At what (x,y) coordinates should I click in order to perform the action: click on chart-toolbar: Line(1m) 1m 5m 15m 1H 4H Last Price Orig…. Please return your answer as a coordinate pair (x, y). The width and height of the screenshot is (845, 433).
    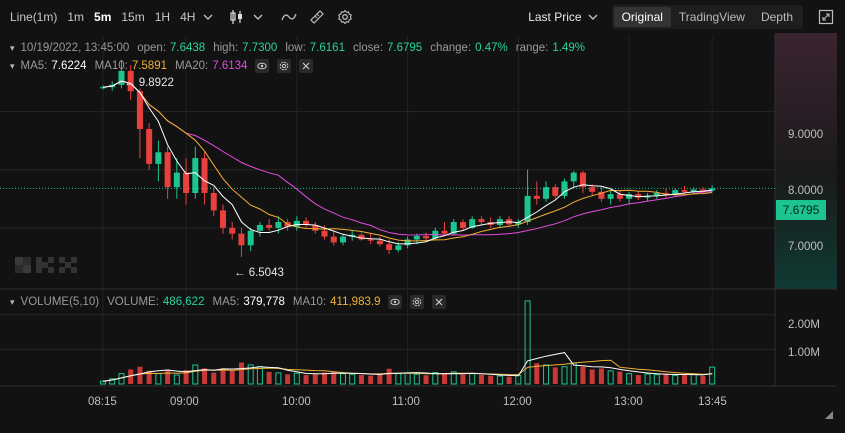
    Looking at the image, I should click on (422, 16).